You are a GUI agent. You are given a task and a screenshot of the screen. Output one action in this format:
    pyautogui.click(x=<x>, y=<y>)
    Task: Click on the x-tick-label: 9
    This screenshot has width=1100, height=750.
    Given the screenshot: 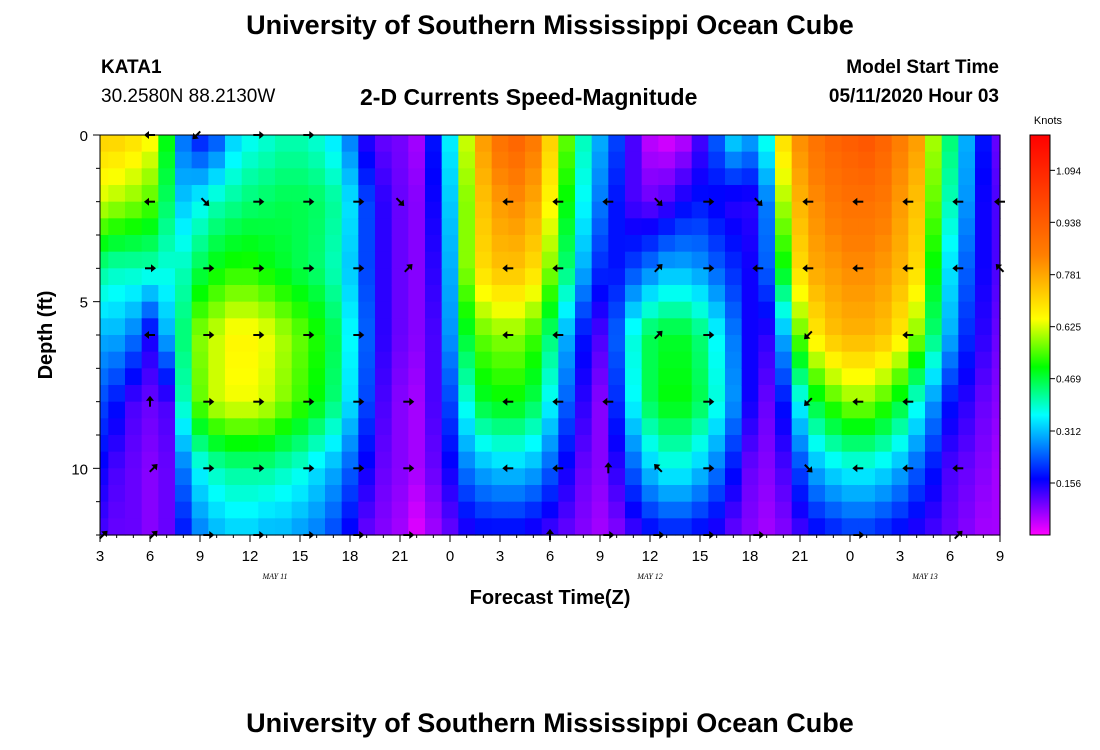 What is the action you would take?
    pyautogui.click(x=600, y=556)
    